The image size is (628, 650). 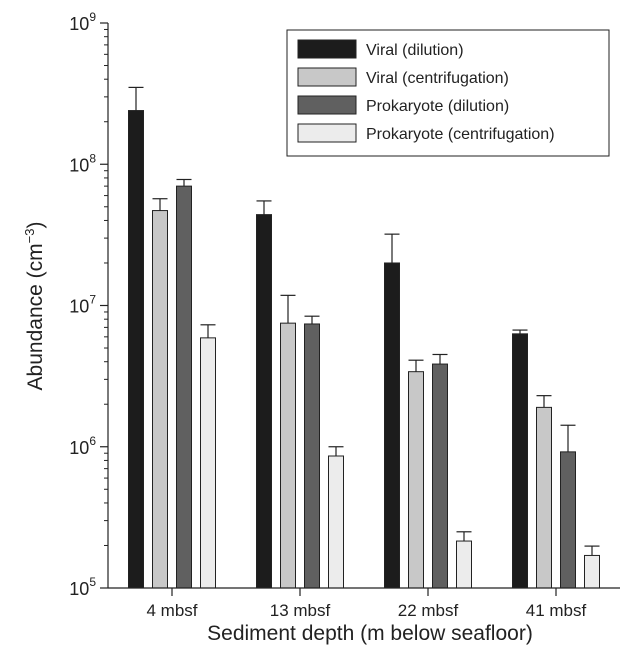 What do you see at coordinates (300, 610) in the screenshot?
I see `x-tick-label: 13 mbsf` at bounding box center [300, 610].